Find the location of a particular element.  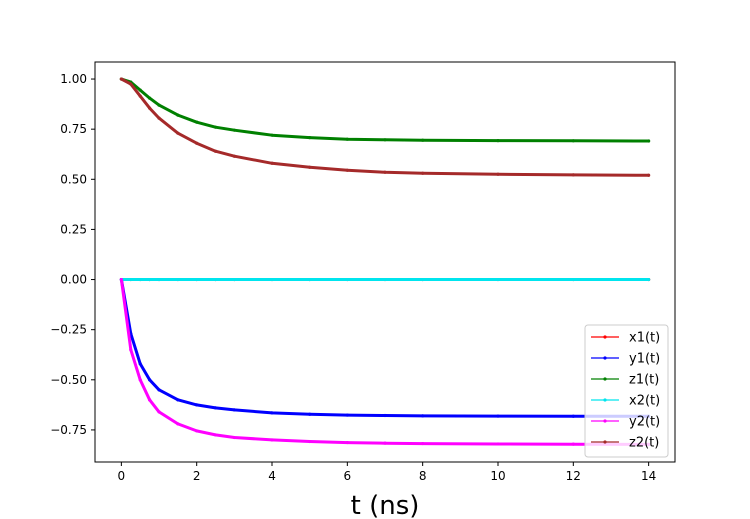

legend: x1(t) y1(t) z1(t) x2(t) y2(t) z2(t) is located at coordinates (626, 391).